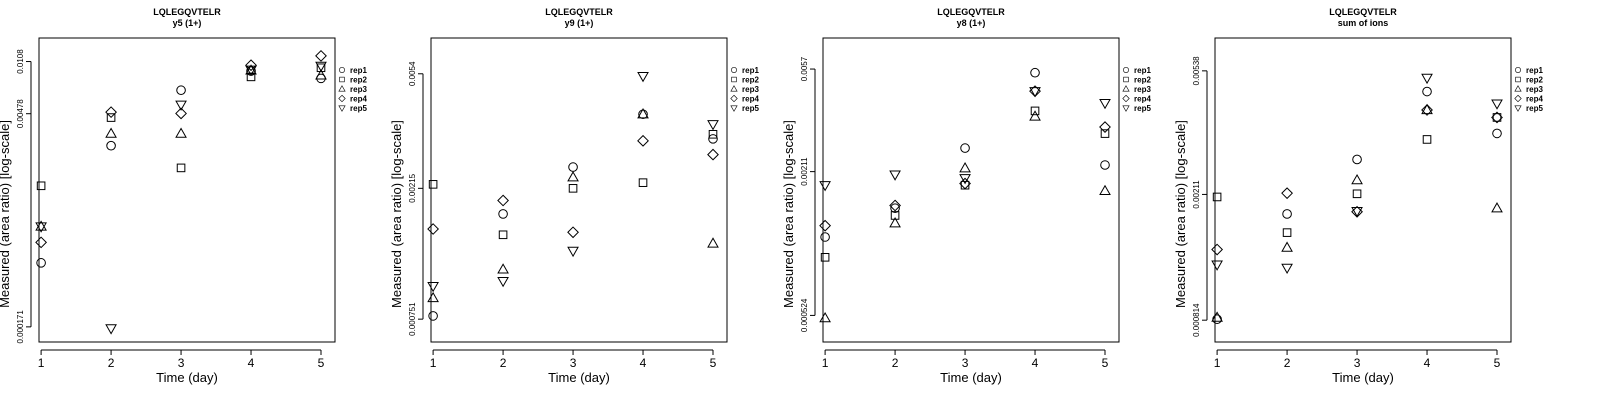  I want to click on x-tick-label: 2, so click(111, 363).